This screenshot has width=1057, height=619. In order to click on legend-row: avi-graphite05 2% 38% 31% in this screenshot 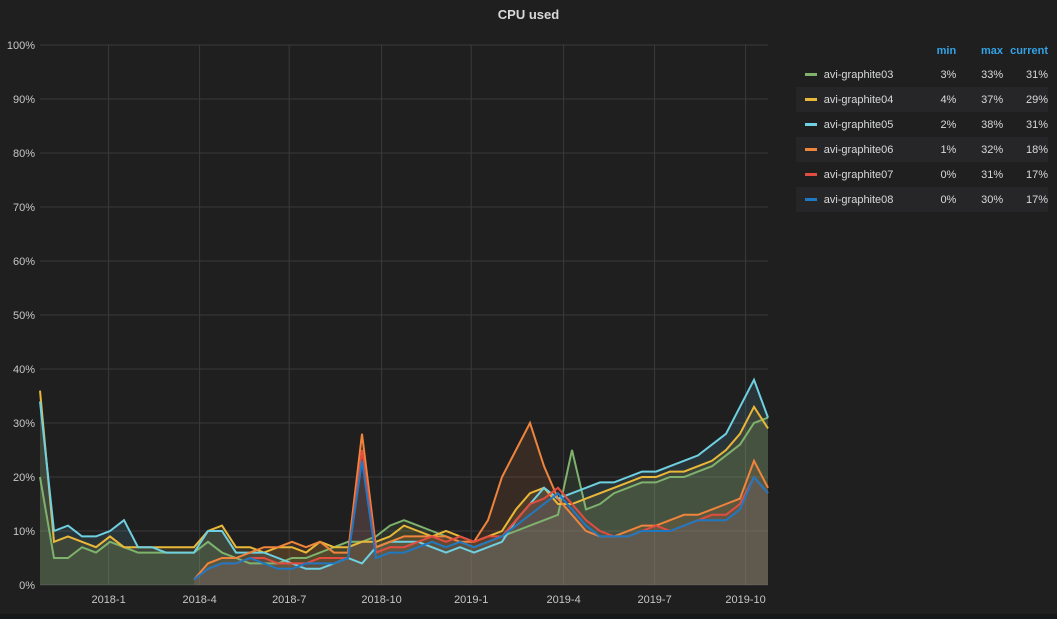, I will do `click(922, 124)`.